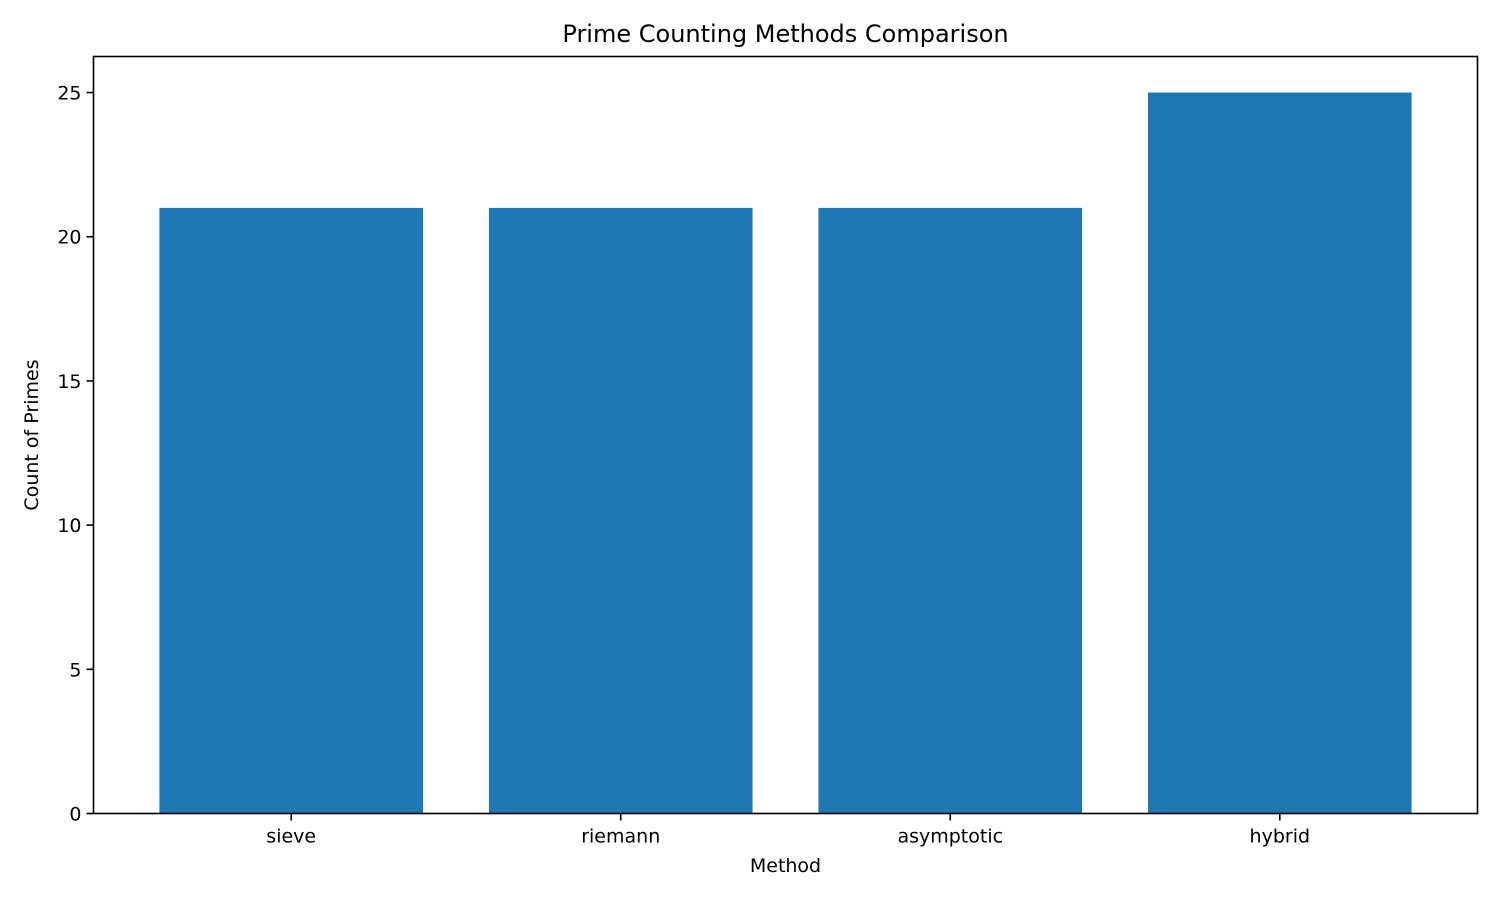 Image resolution: width=1500 pixels, height=900 pixels. What do you see at coordinates (620, 837) in the screenshot?
I see `x-tick-label-riemann: riemann` at bounding box center [620, 837].